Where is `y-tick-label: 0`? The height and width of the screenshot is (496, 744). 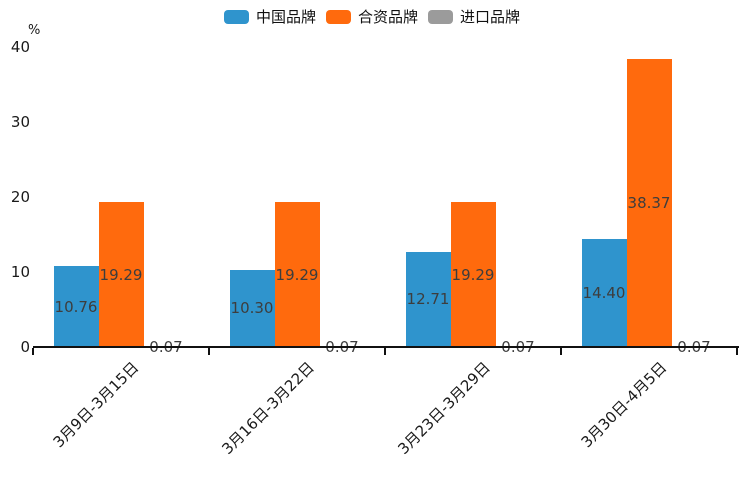
y-tick-label: 0 is located at coordinates (25, 347).